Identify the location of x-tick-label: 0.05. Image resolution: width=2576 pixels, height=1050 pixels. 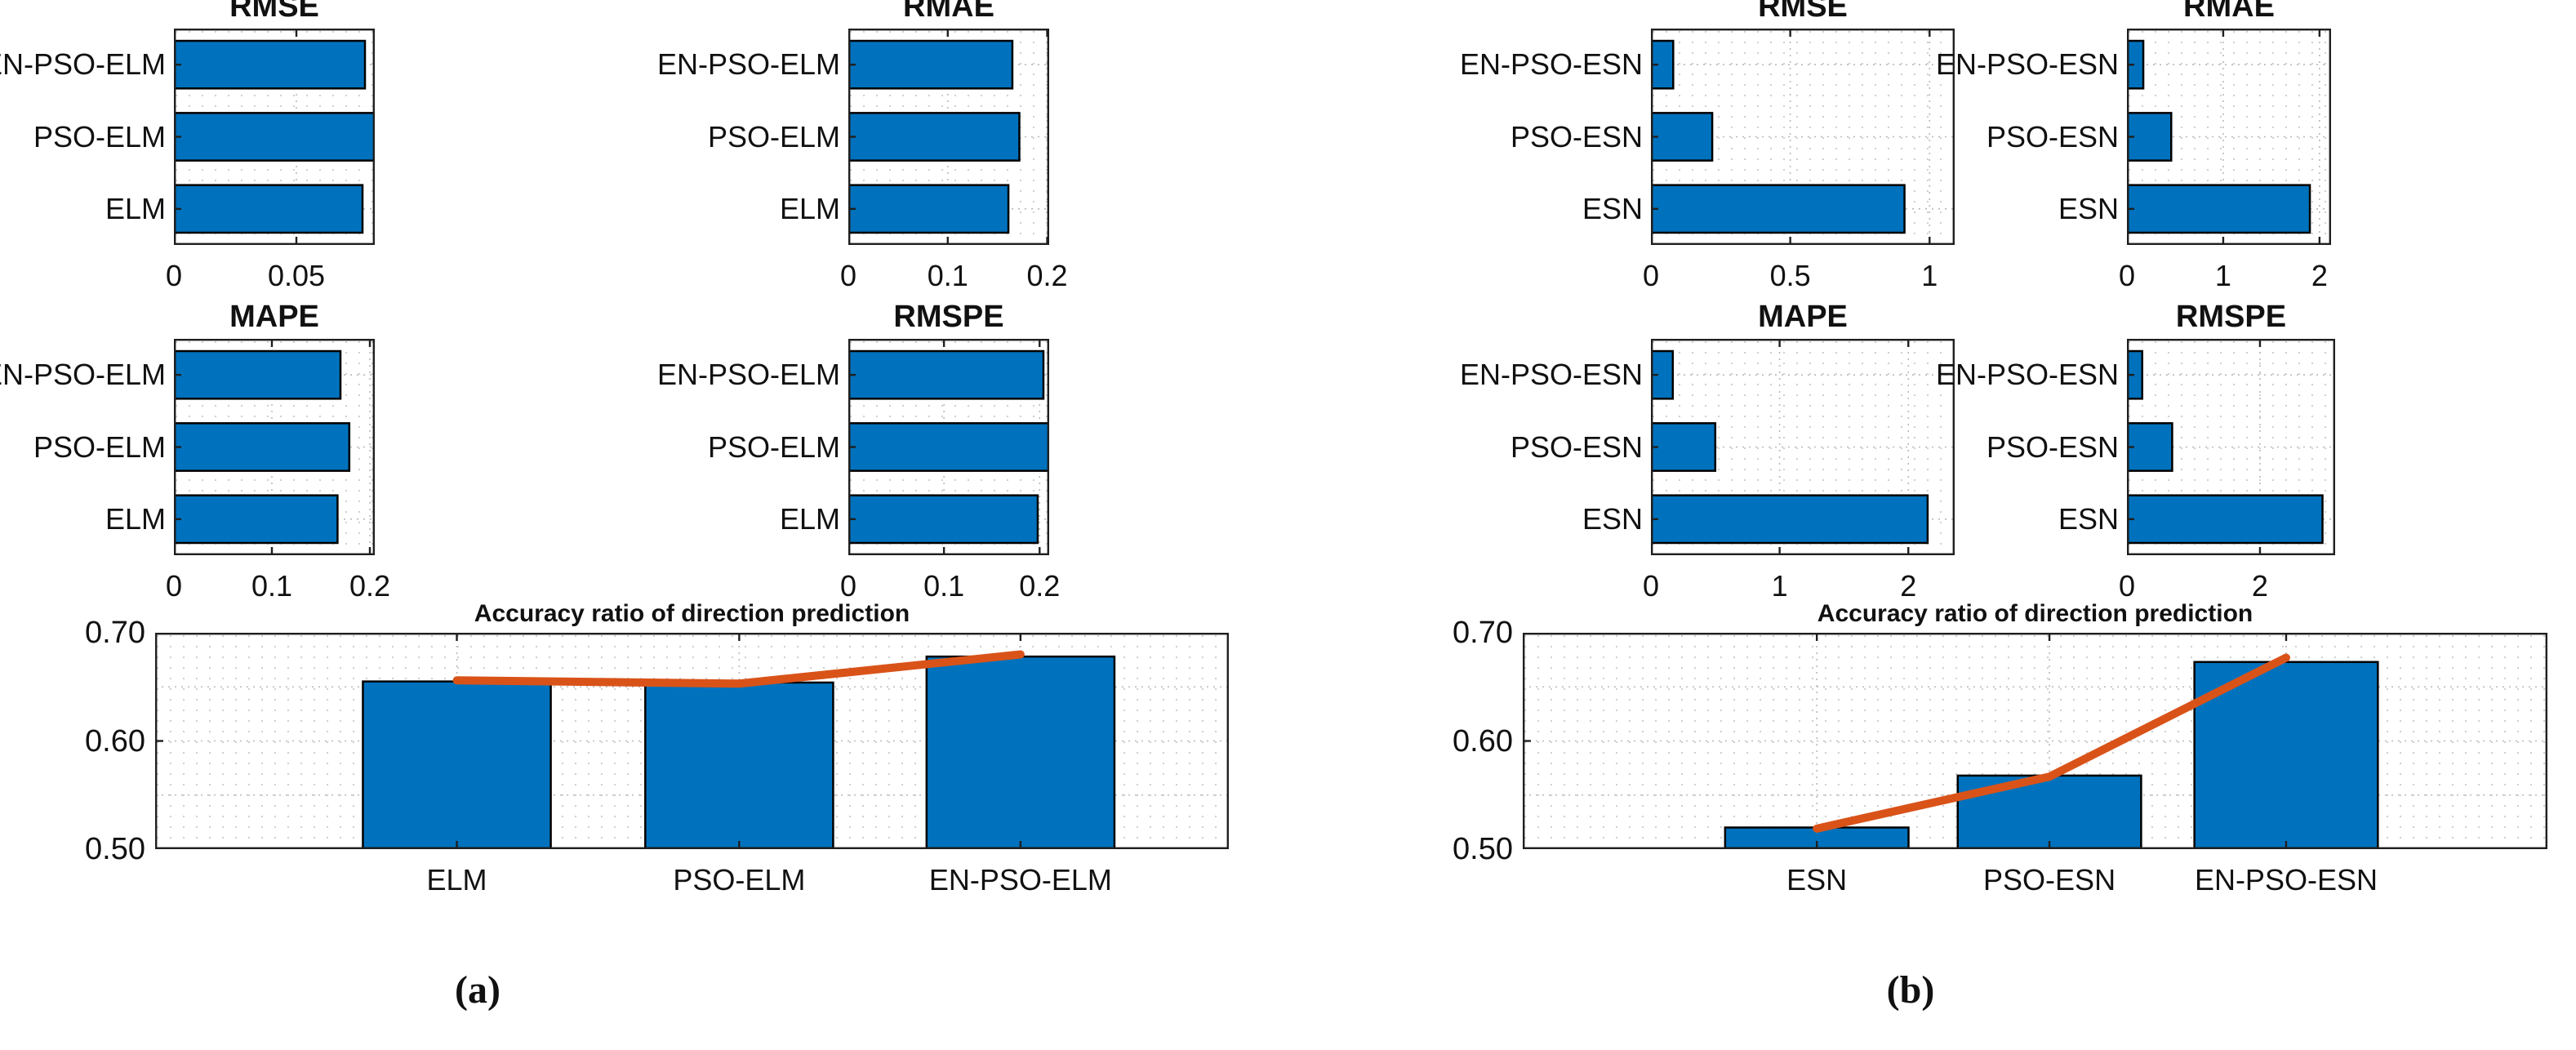
(296, 275).